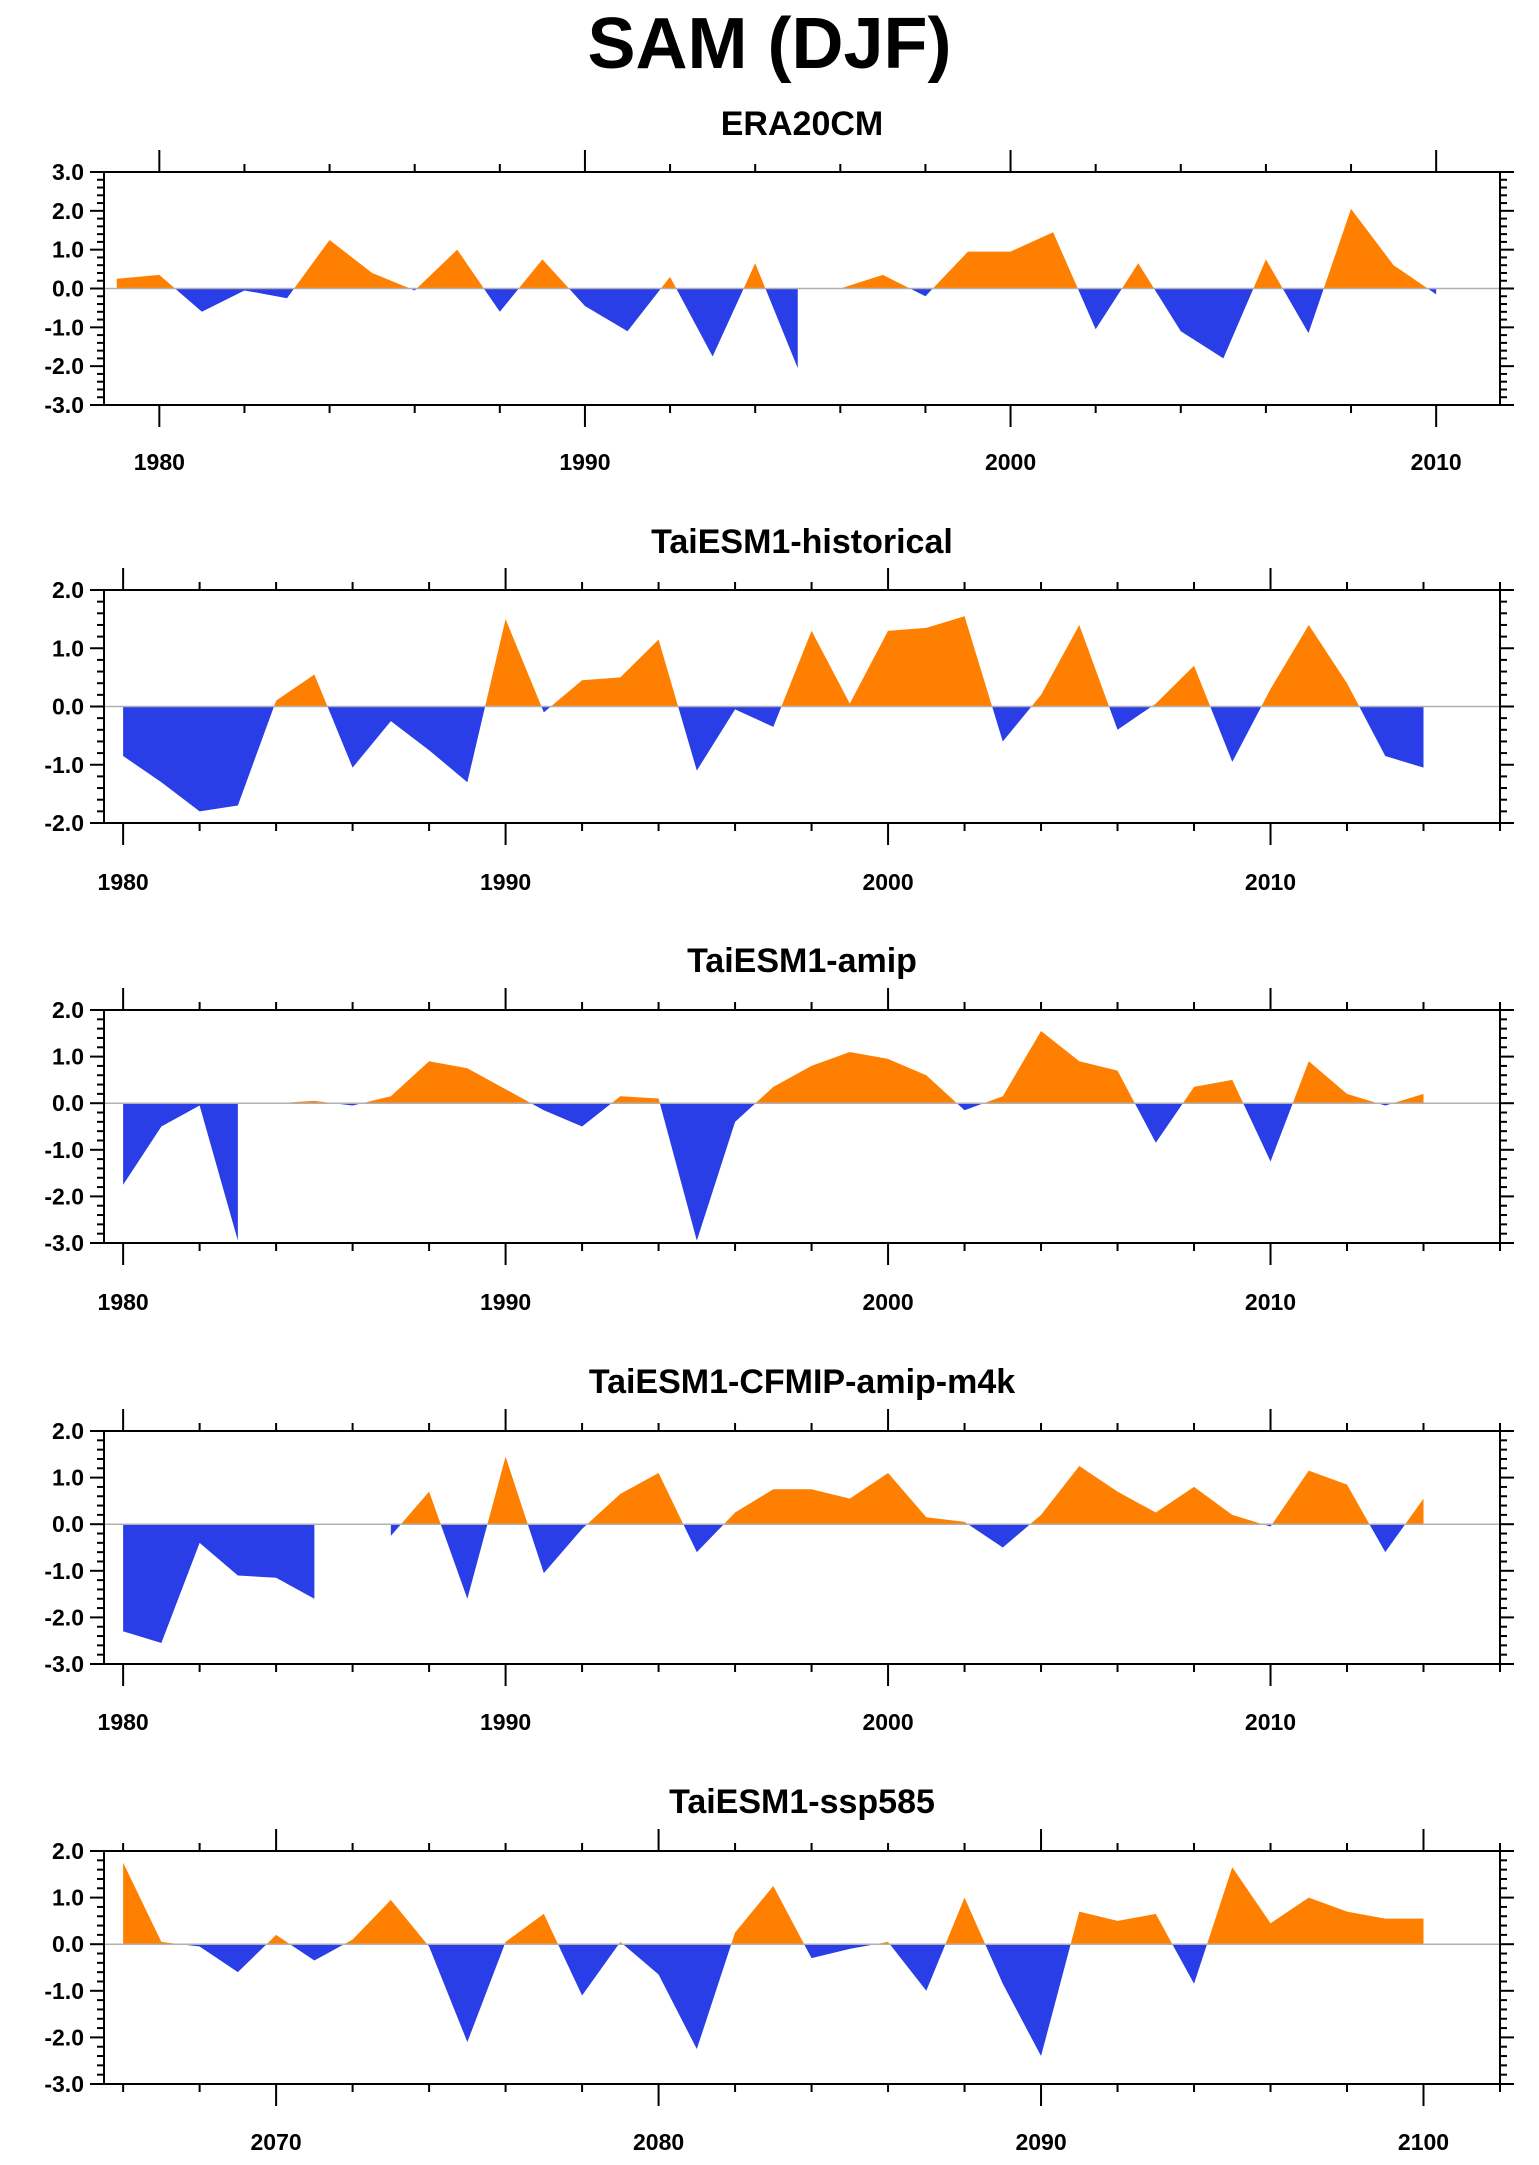  I want to click on chart-title: TaiESM1-historical, so click(802, 542).